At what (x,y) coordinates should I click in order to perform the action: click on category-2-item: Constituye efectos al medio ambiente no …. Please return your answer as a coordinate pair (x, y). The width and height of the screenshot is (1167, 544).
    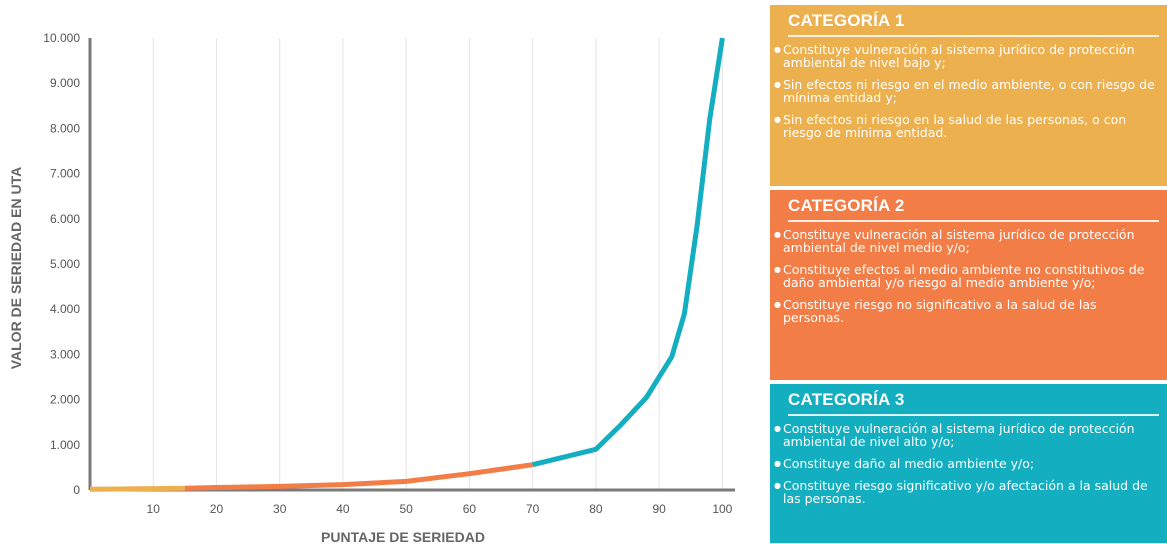
    Looking at the image, I should click on (966, 276).